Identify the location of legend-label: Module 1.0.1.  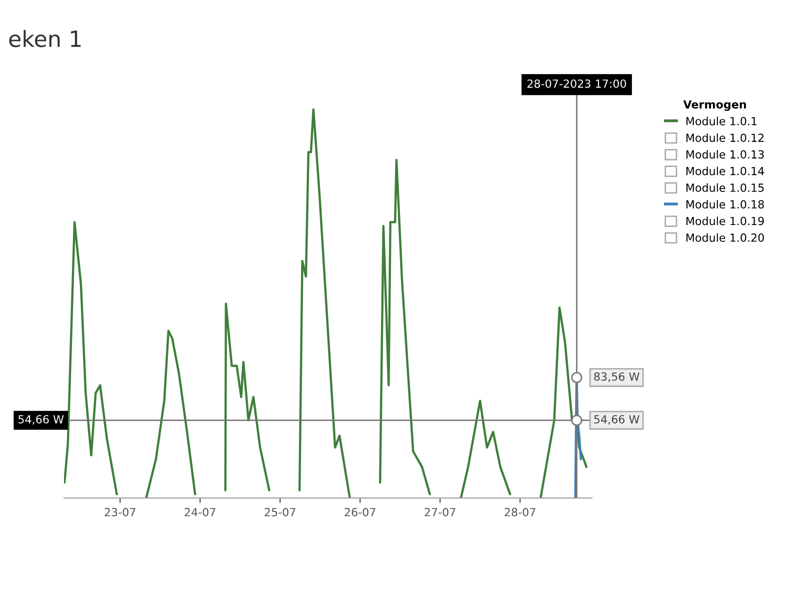
(721, 121).